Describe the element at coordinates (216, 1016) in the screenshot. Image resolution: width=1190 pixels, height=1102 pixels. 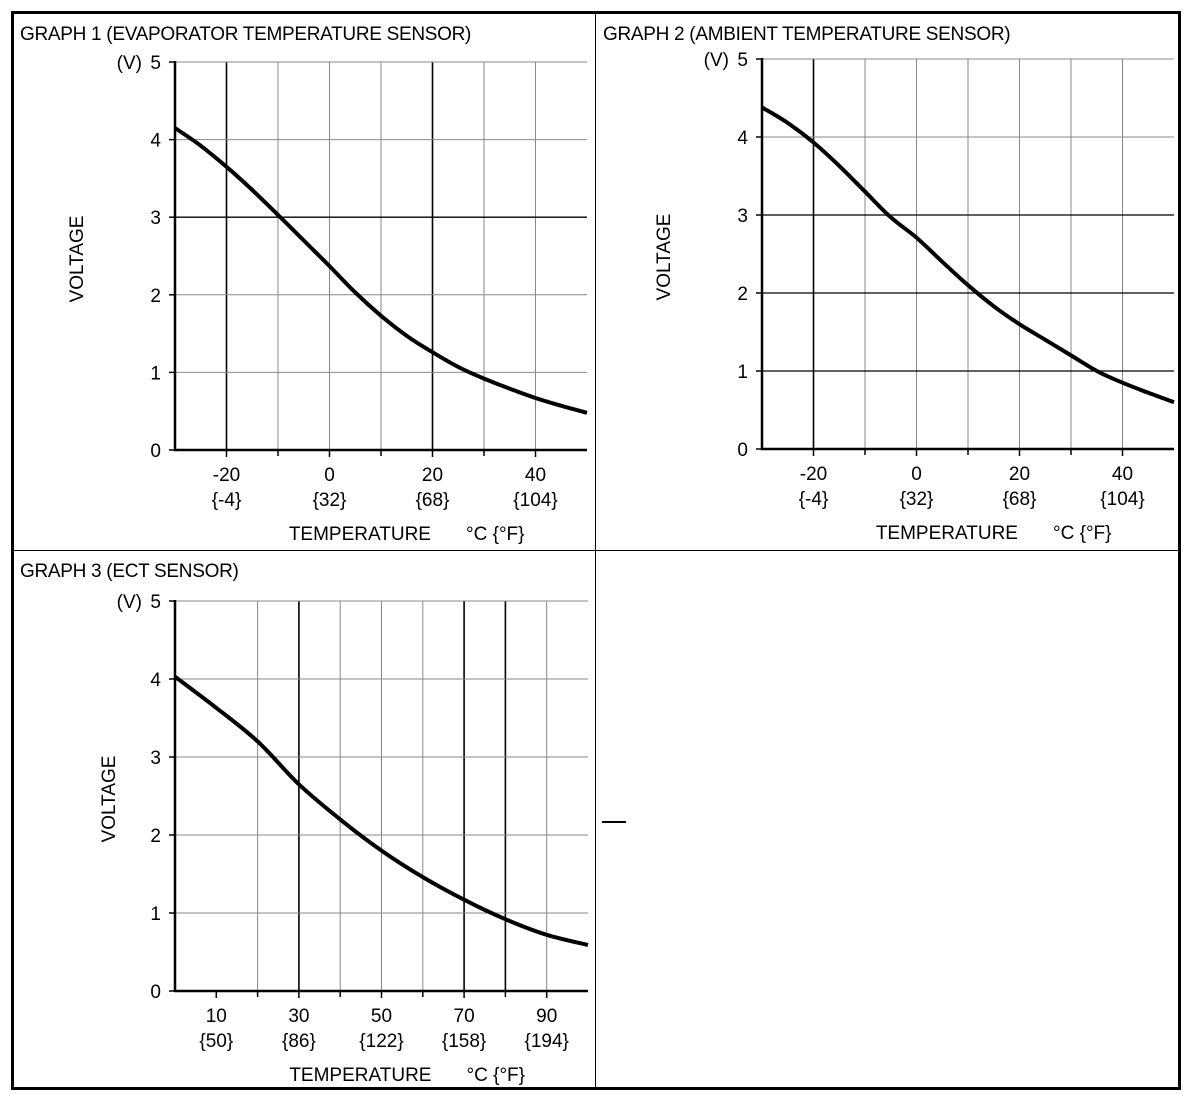
I see `x-tick-label-celsius: 10` at that location.